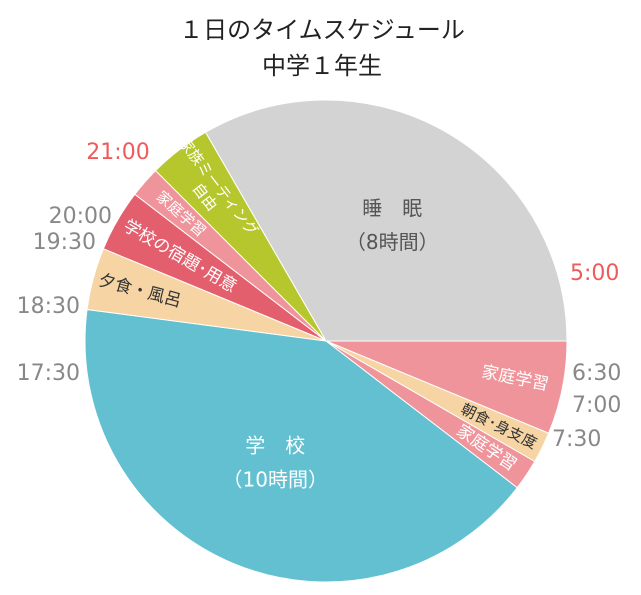 This screenshot has width=641, height=595. Describe the element at coordinates (48, 306) in the screenshot. I see `time-label: 18:30` at that location.